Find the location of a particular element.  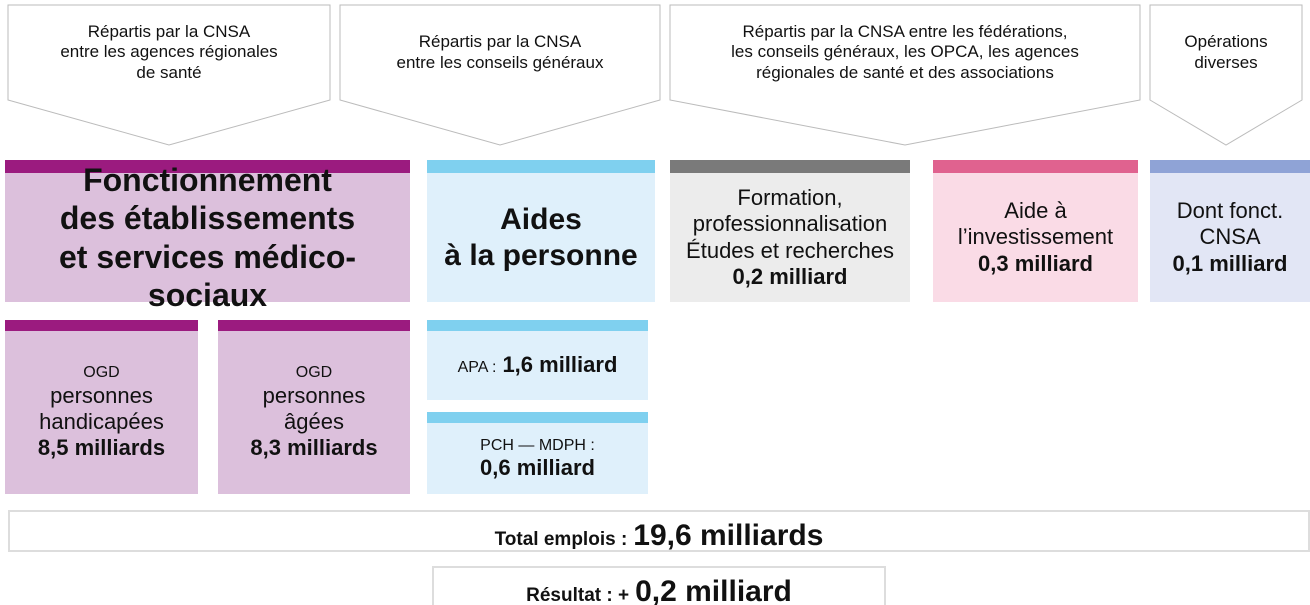

block-line: Dont fonct. is located at coordinates (1230, 210).